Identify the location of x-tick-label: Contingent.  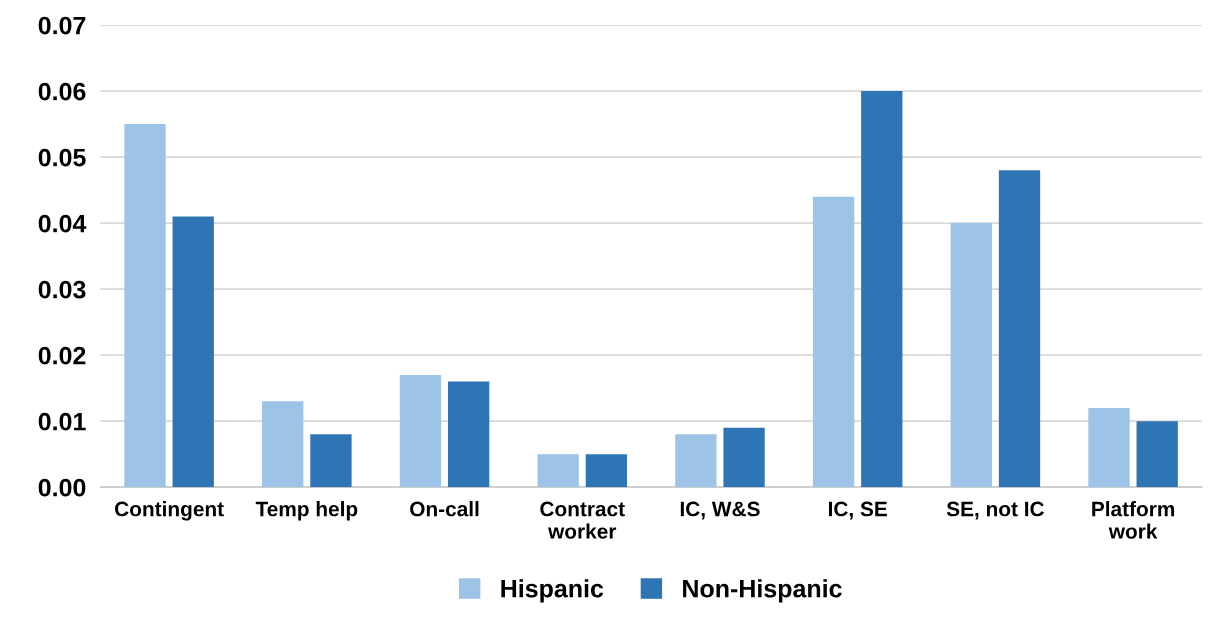
(169, 511).